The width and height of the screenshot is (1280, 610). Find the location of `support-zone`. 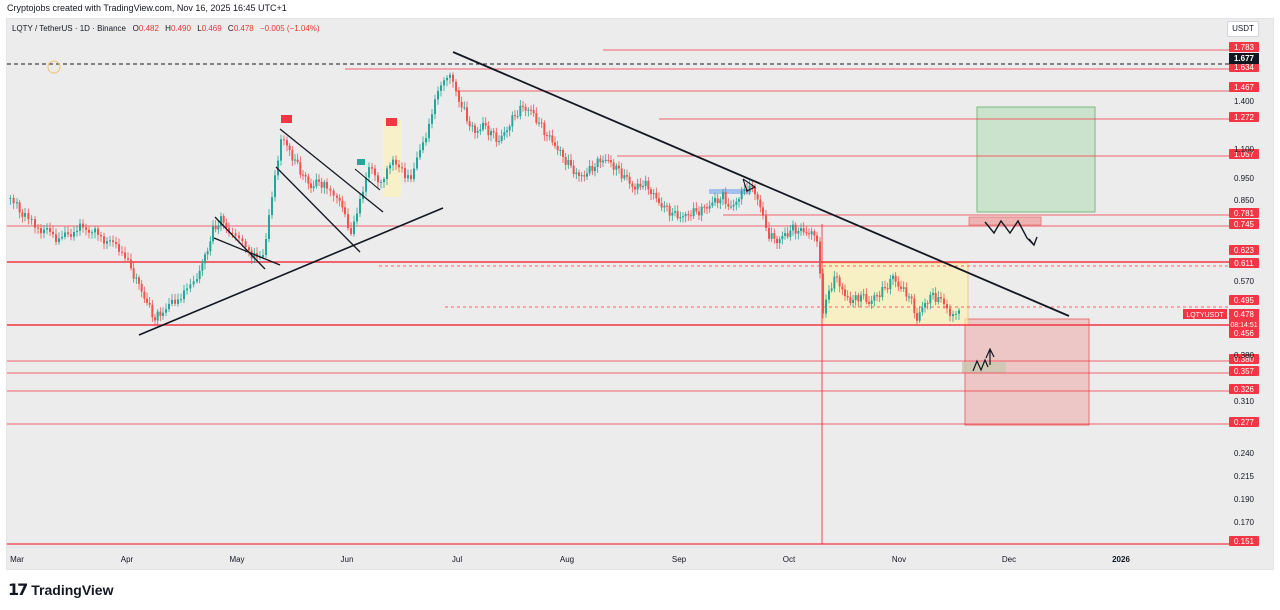

support-zone is located at coordinates (984, 367).